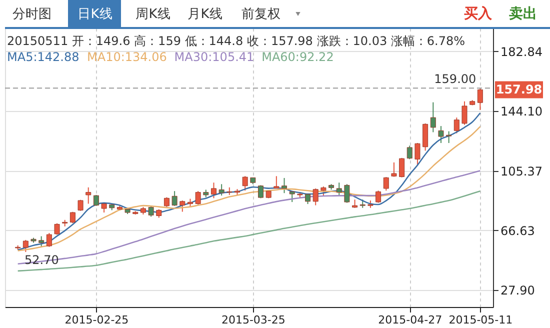  Describe the element at coordinates (253, 320) in the screenshot. I see `x-tick-label: 2015-03-25` at that location.